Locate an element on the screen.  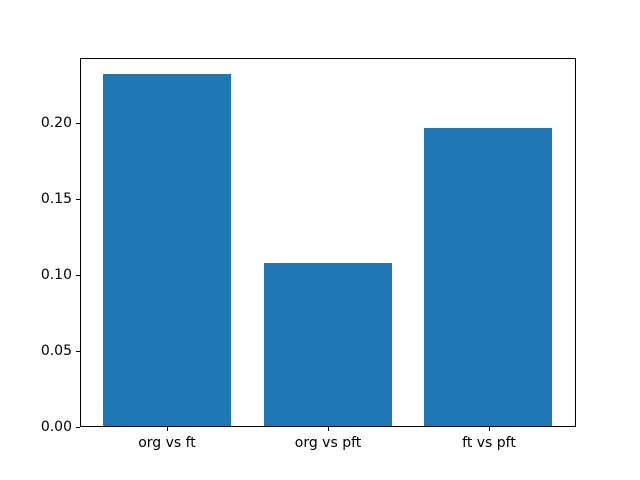
x-tick-label: org vs pft is located at coordinates (328, 443).